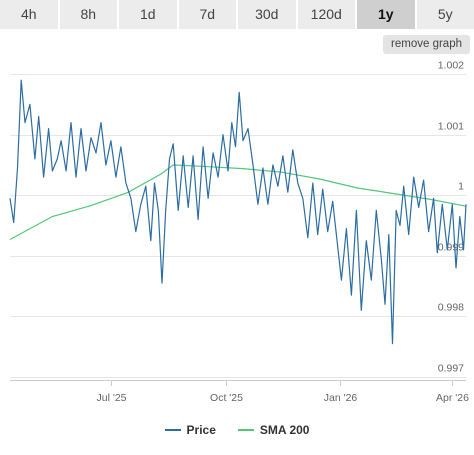 Image resolution: width=474 pixels, height=455 pixels. I want to click on y-axis: 0.997 0.998 0.999 1 1.001 1.002, so click(451, 217).